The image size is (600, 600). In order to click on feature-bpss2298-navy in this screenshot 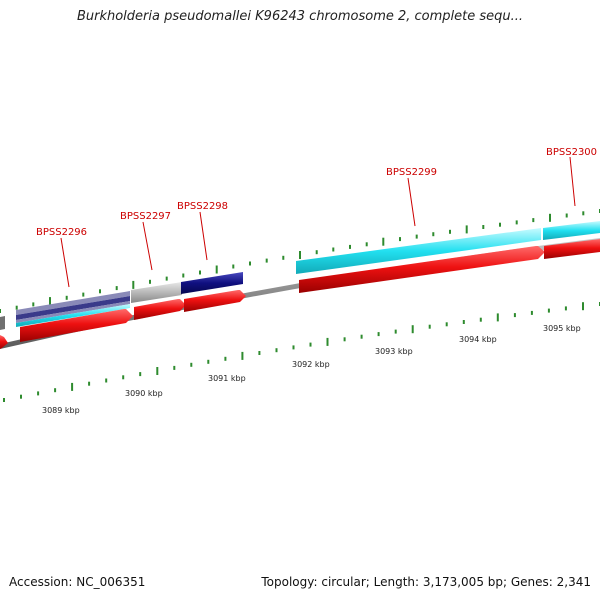, I will do `click(212, 283)`.